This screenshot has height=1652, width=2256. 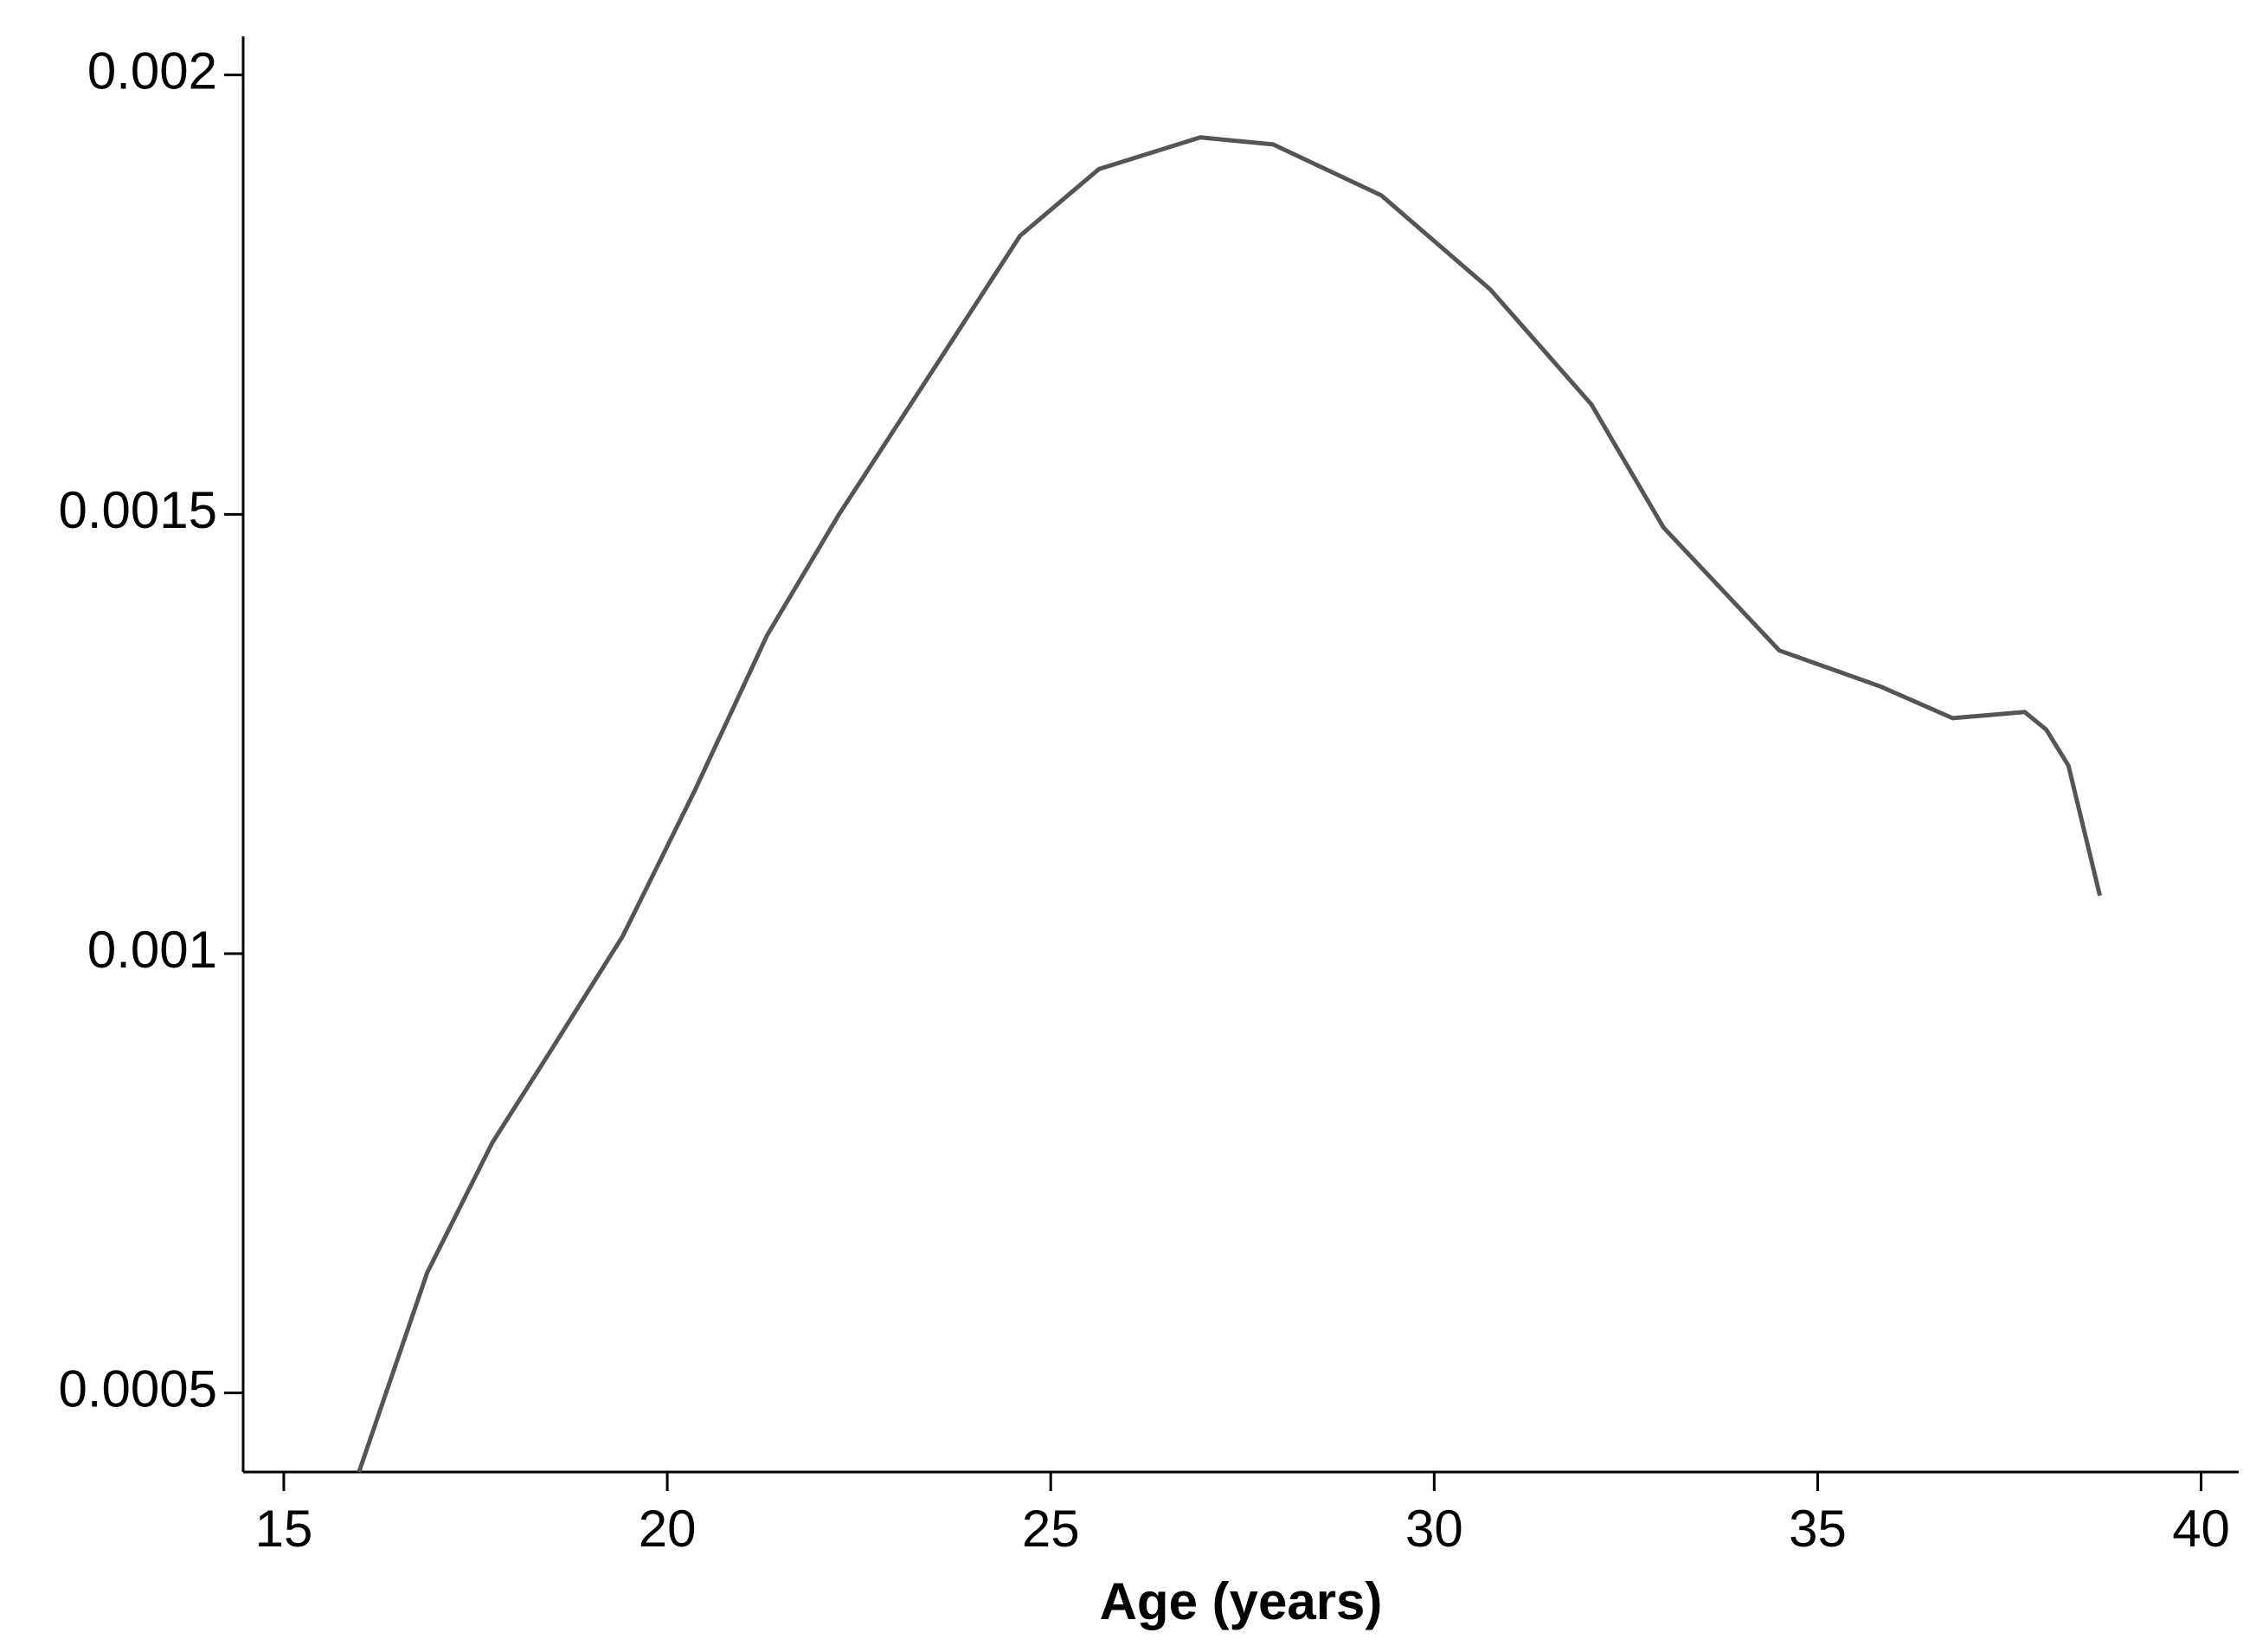 I want to click on y-tick-label: 0.001, so click(x=152, y=950).